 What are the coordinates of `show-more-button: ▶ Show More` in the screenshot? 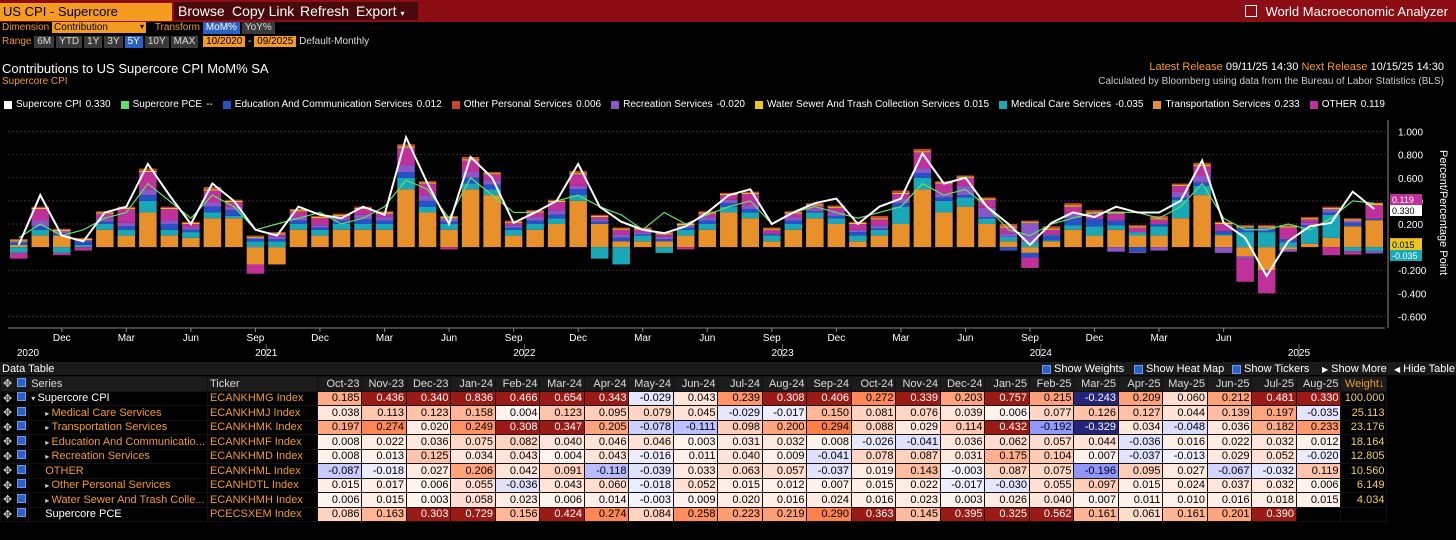 It's located at (1354, 369).